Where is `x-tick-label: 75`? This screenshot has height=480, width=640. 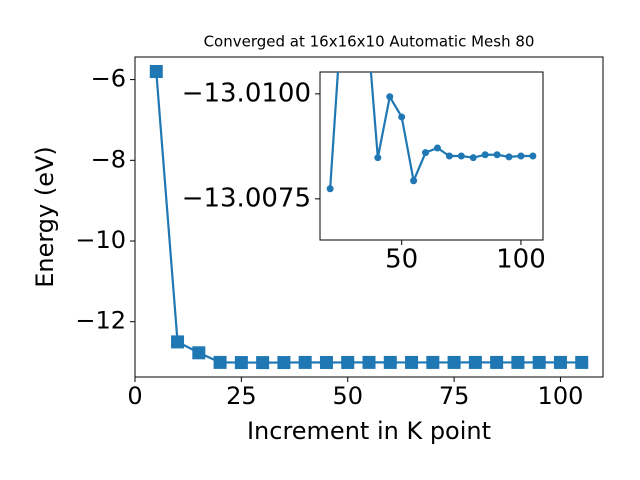
x-tick-label: 75 is located at coordinates (454, 396).